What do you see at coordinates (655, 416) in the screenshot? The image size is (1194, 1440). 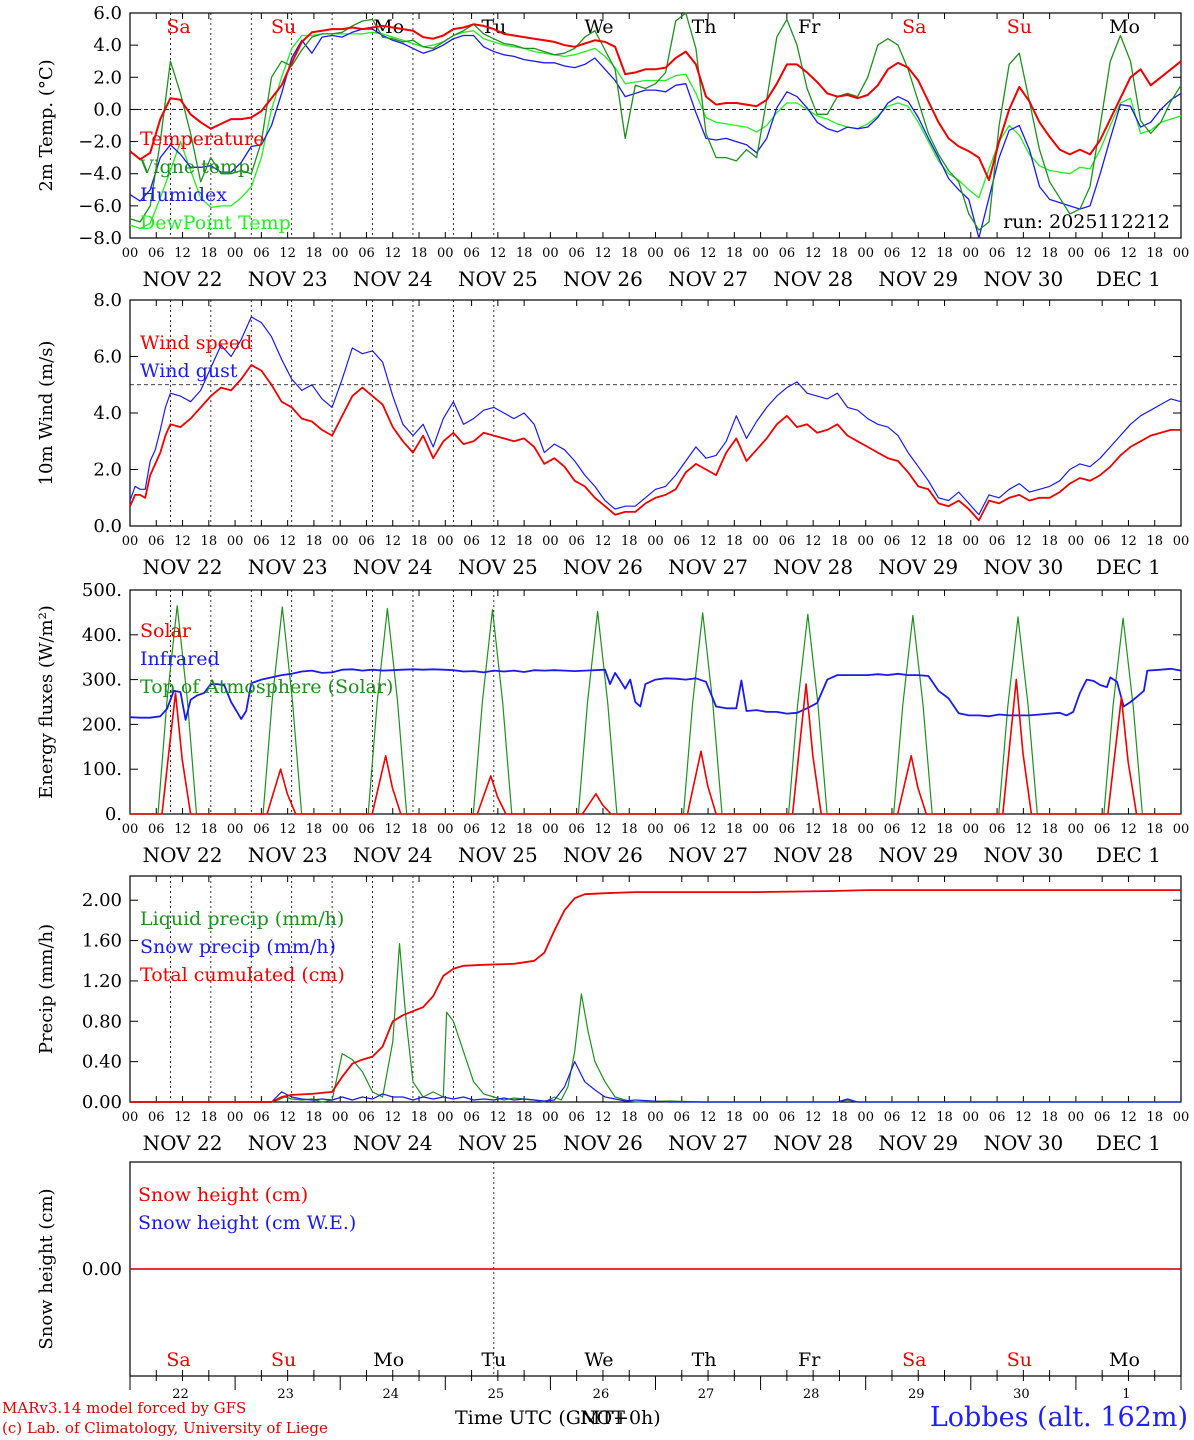 I see `series-line-wind-gust` at bounding box center [655, 416].